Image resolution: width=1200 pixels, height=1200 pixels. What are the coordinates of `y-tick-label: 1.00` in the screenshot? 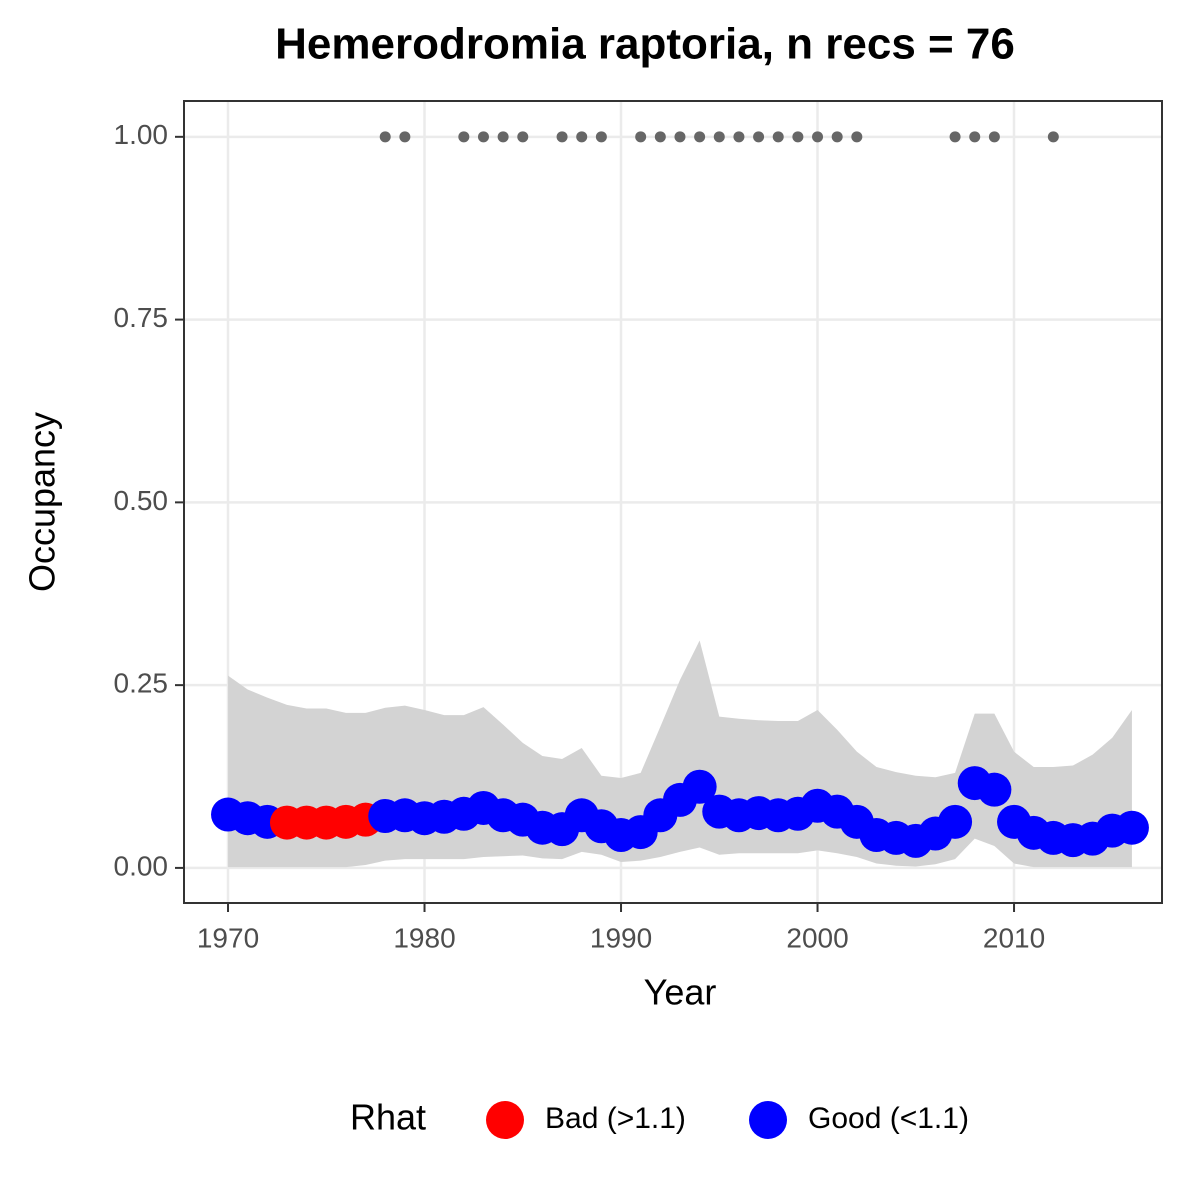 It's located at (141, 134).